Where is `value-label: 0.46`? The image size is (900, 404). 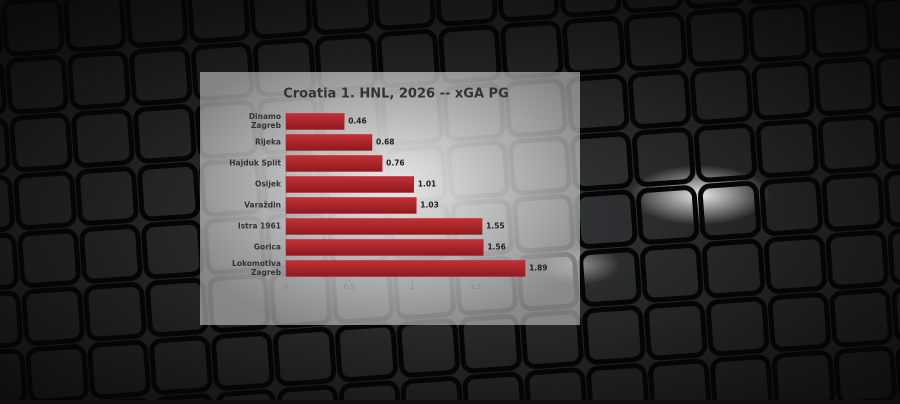
value-label: 0.46 is located at coordinates (357, 121).